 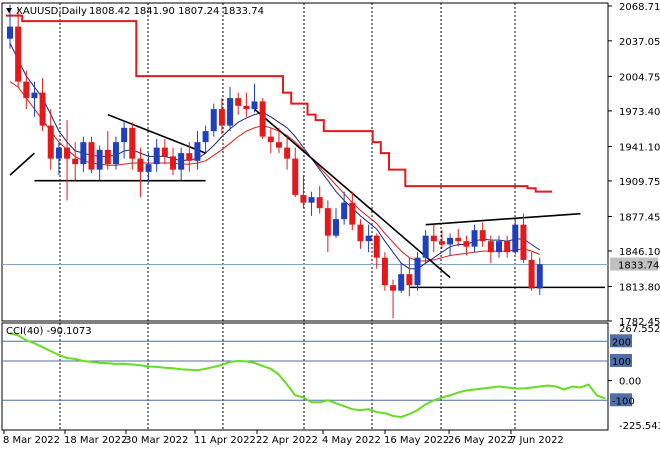 What do you see at coordinates (630, 382) in the screenshot?
I see `cci-axis-label: 0.00` at bounding box center [630, 382].